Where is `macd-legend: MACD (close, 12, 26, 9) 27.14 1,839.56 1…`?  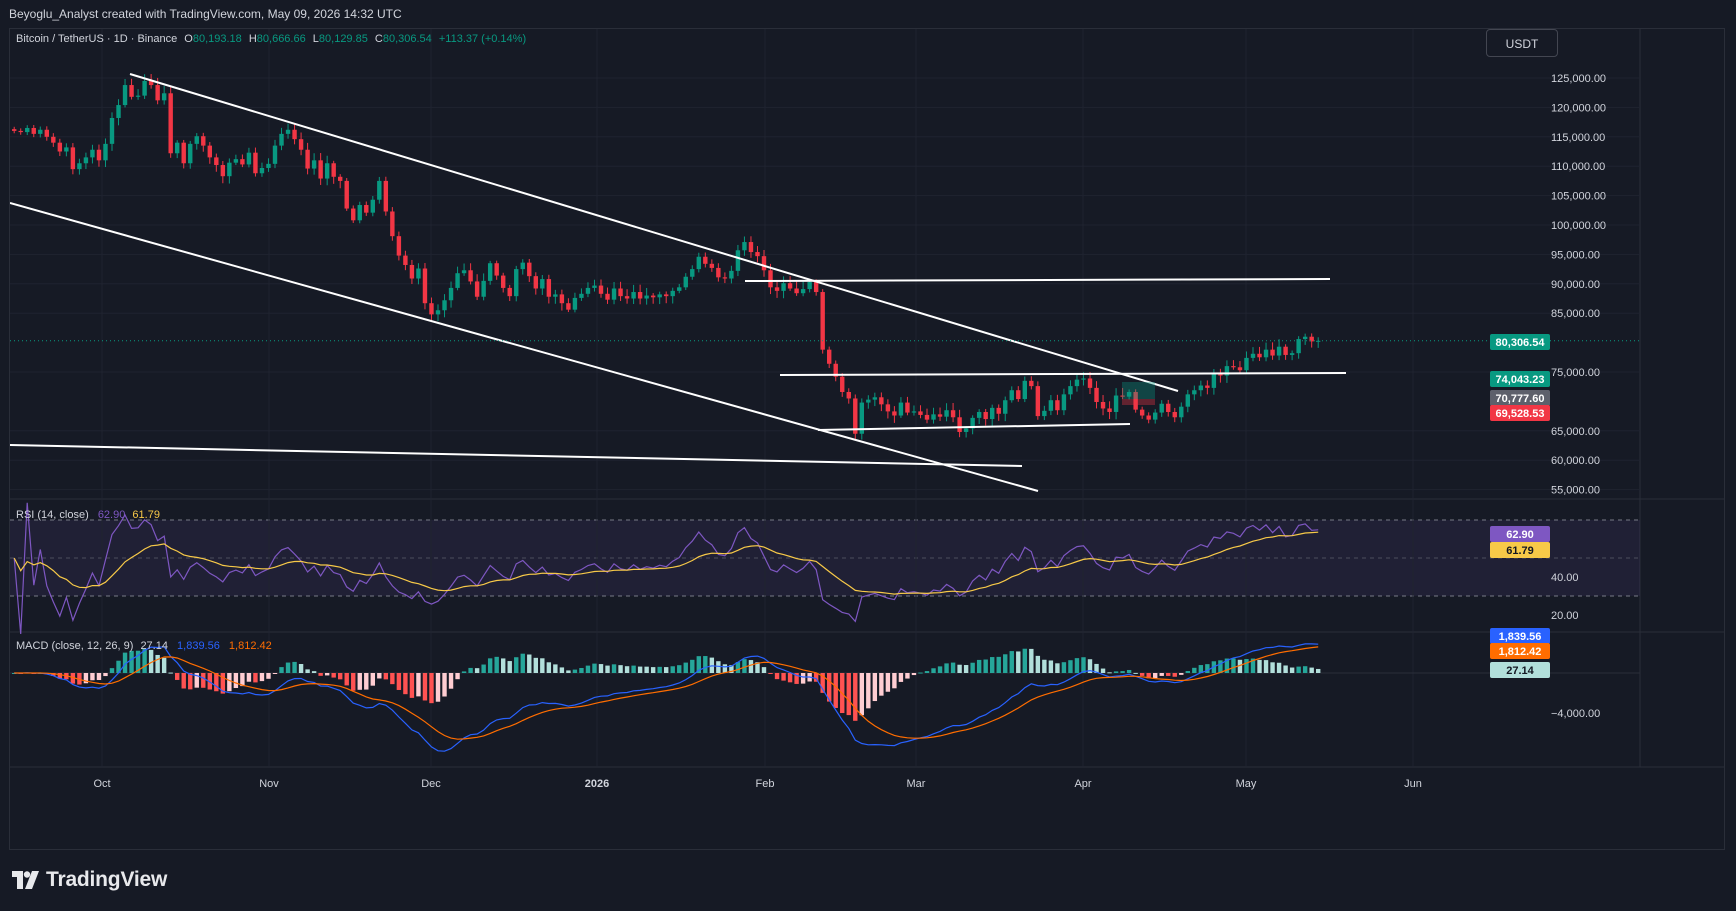 macd-legend: MACD (close, 12, 26, 9) 27.14 1,839.56 1… is located at coordinates (144, 646).